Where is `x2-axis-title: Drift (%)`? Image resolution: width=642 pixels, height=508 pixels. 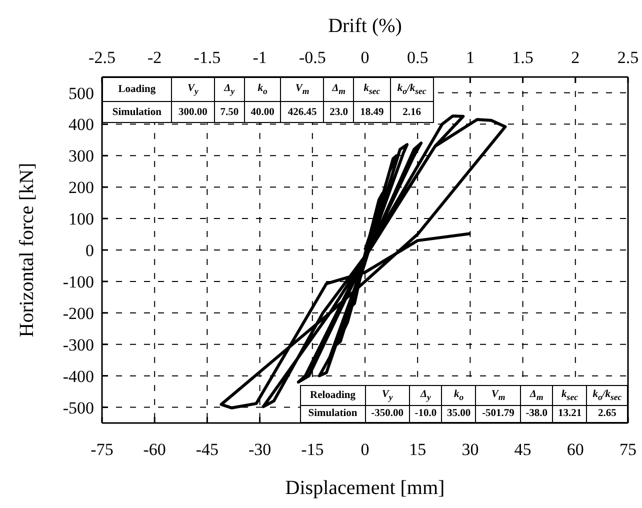 x2-axis-title: Drift (%) is located at coordinates (365, 26).